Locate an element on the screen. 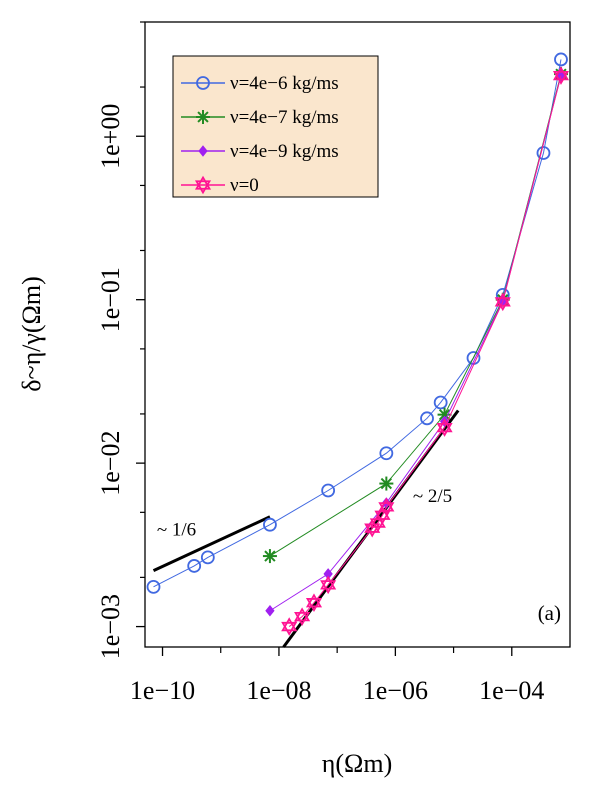  legend: ν=4e−6 kg/ms ν=4e−7 kg/ms ν=4e−9 kg/ms ν=0 is located at coordinates (275, 126).